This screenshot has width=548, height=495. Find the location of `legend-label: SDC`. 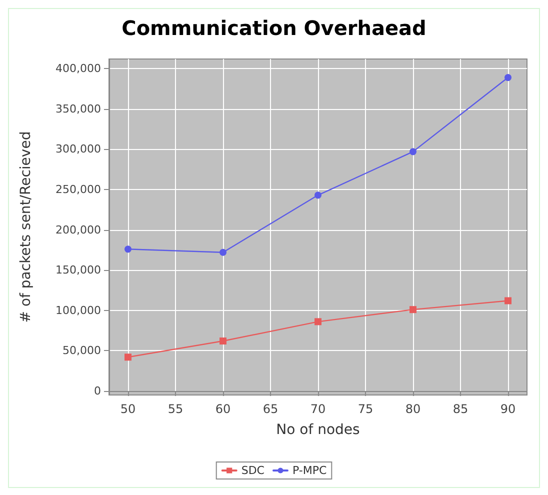

legend-label: SDC is located at coordinates (253, 470).